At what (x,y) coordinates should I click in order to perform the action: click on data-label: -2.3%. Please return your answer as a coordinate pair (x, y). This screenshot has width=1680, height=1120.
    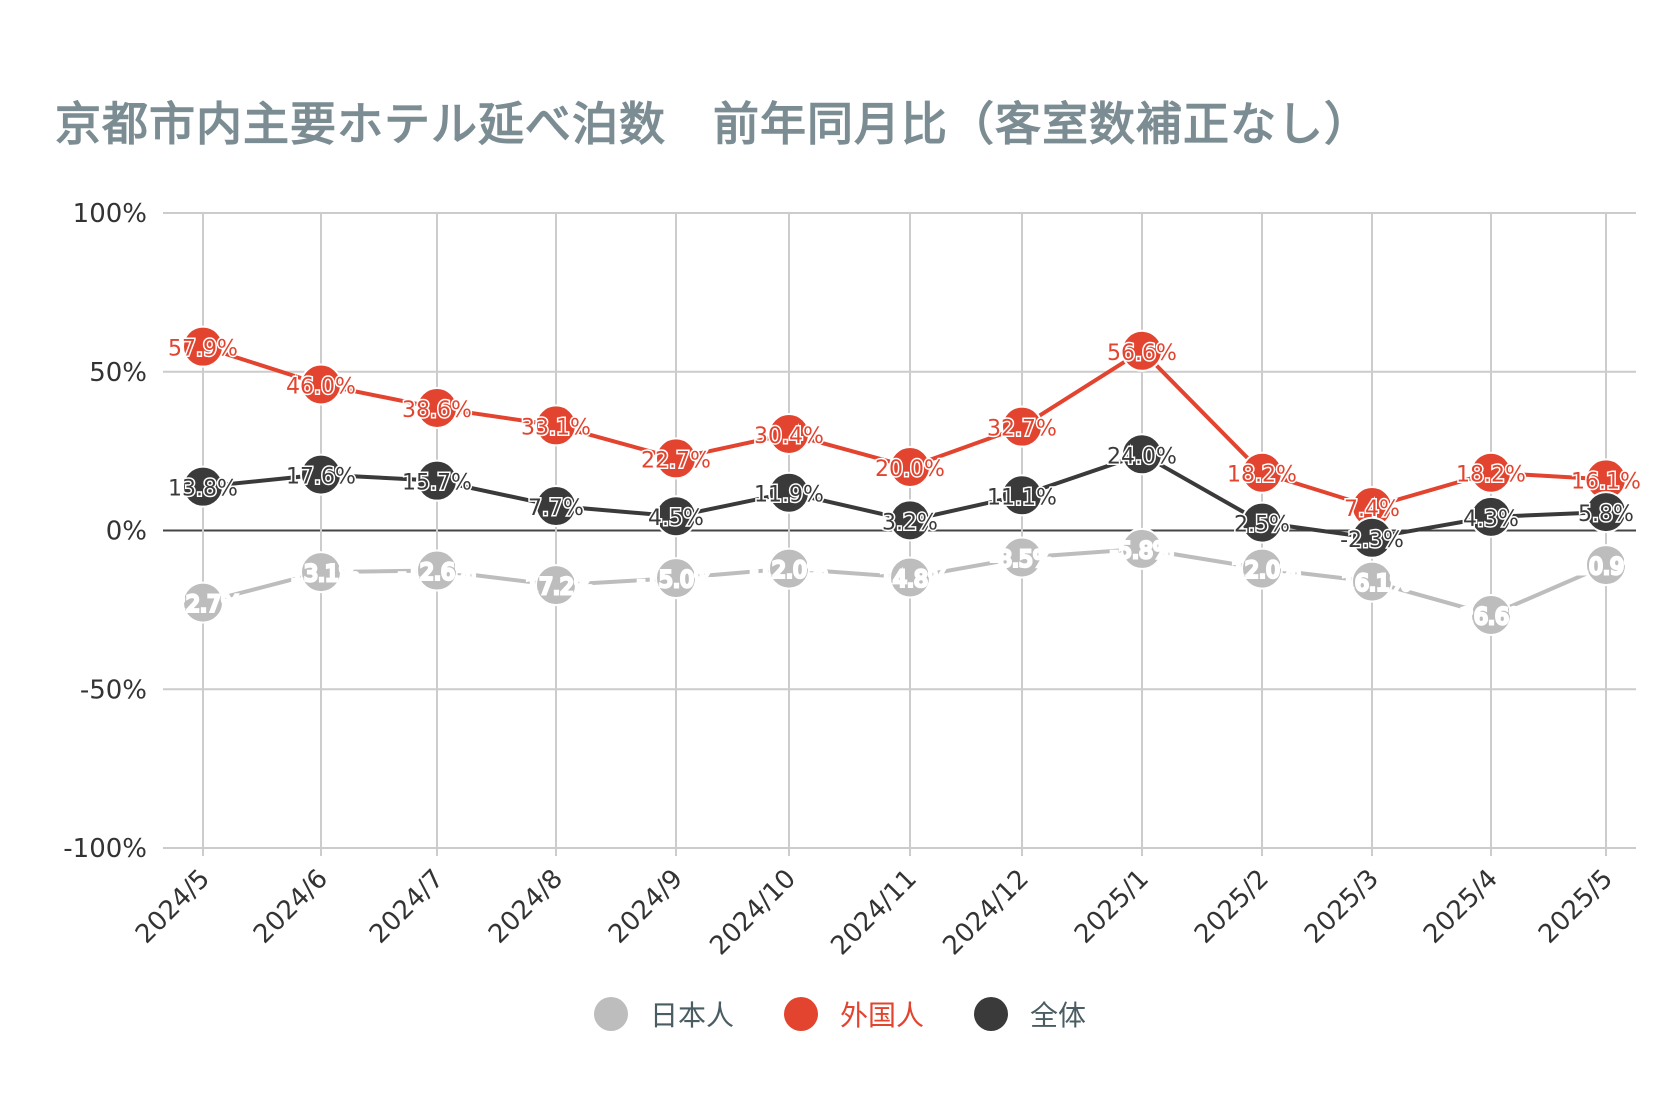
    Looking at the image, I should click on (1372, 540).